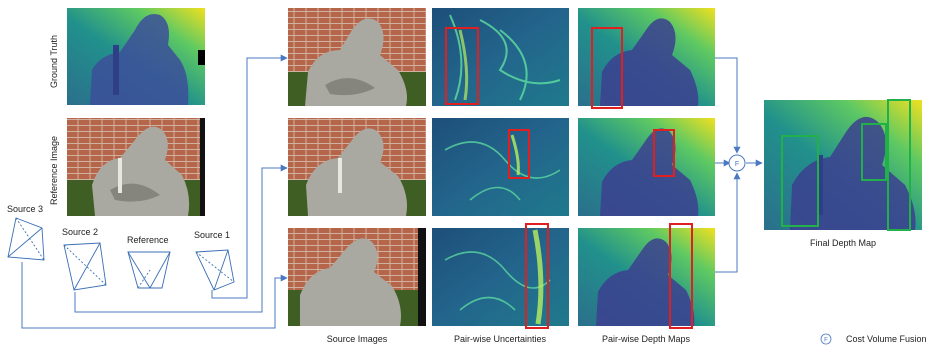 The width and height of the screenshot is (939, 347). Describe the element at coordinates (136, 56) in the screenshot. I see `ground-truth-depth-image` at that location.